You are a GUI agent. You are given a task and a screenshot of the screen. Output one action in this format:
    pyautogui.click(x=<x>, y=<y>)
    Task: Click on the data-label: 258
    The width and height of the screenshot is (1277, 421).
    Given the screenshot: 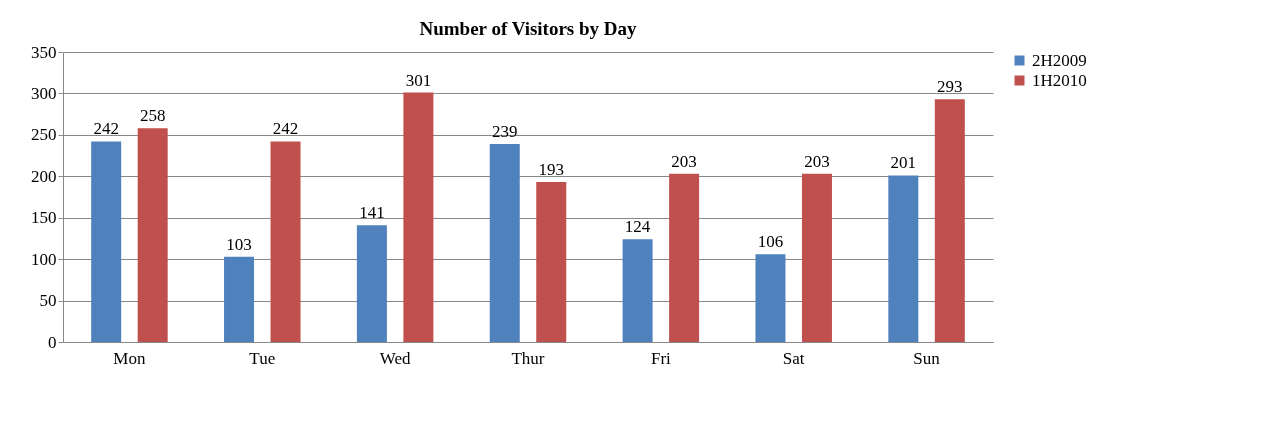 What is the action you would take?
    pyautogui.click(x=152, y=116)
    